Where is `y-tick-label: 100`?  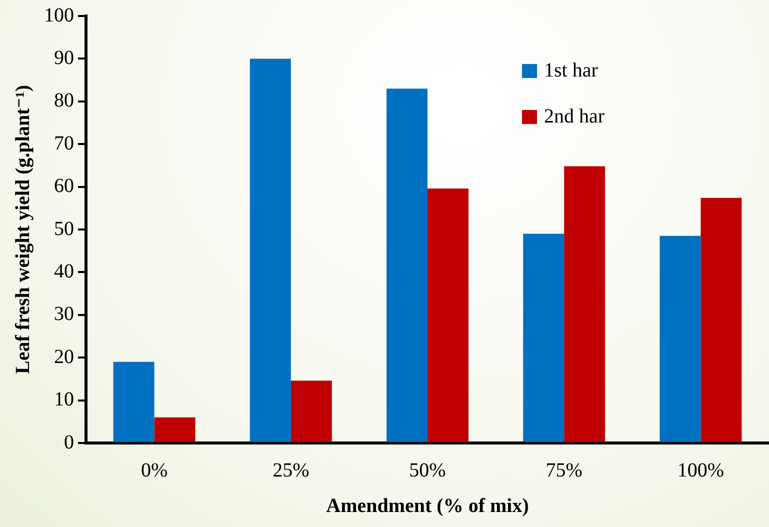
y-tick-label: 100 is located at coordinates (59, 15).